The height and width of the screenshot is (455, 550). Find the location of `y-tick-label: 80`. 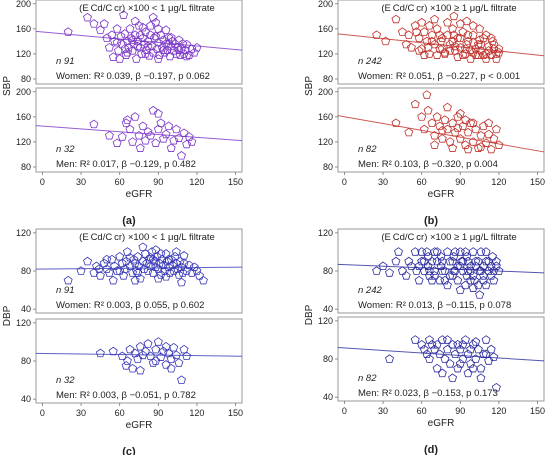

y-tick-label: 80 is located at coordinates (328, 167).